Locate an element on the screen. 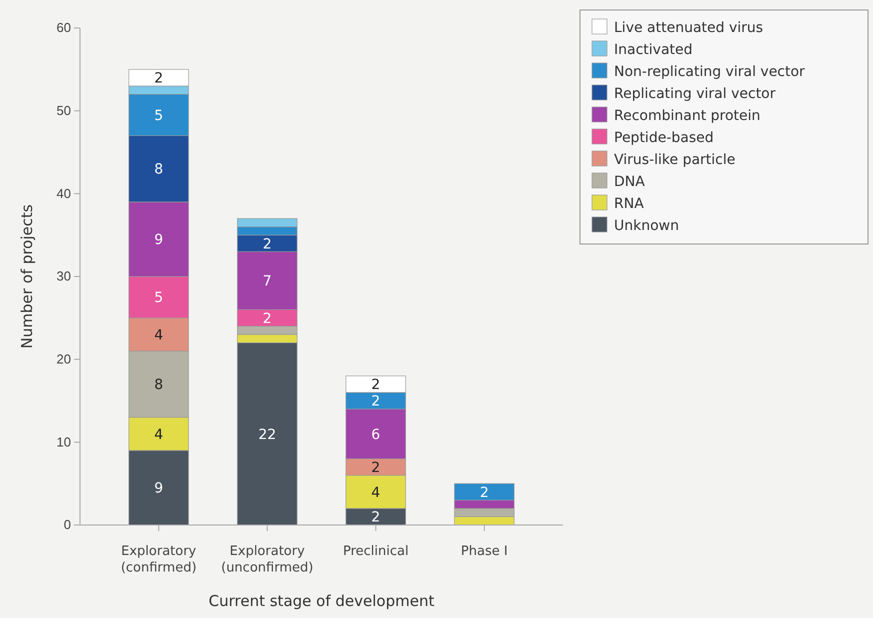 This screenshot has height=618, width=873. legend-label: RNA is located at coordinates (629, 204).